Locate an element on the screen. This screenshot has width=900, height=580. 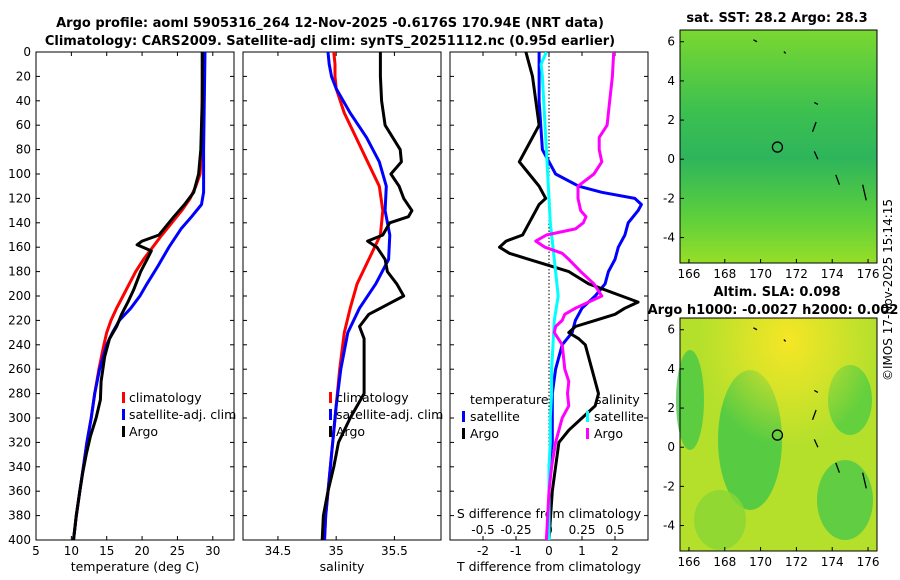
x-tick-label: 30 is located at coordinates (212, 551).